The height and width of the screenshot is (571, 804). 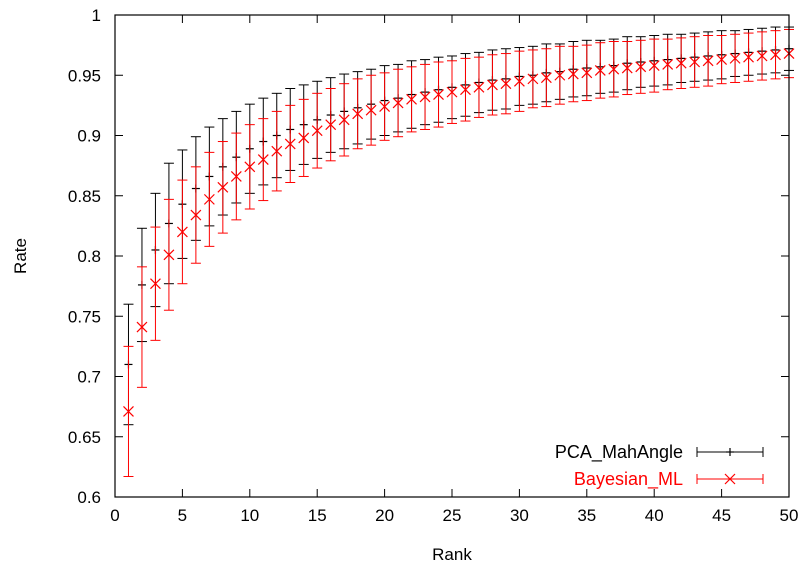 I want to click on y-axis-title: Rate, so click(x=20, y=256).